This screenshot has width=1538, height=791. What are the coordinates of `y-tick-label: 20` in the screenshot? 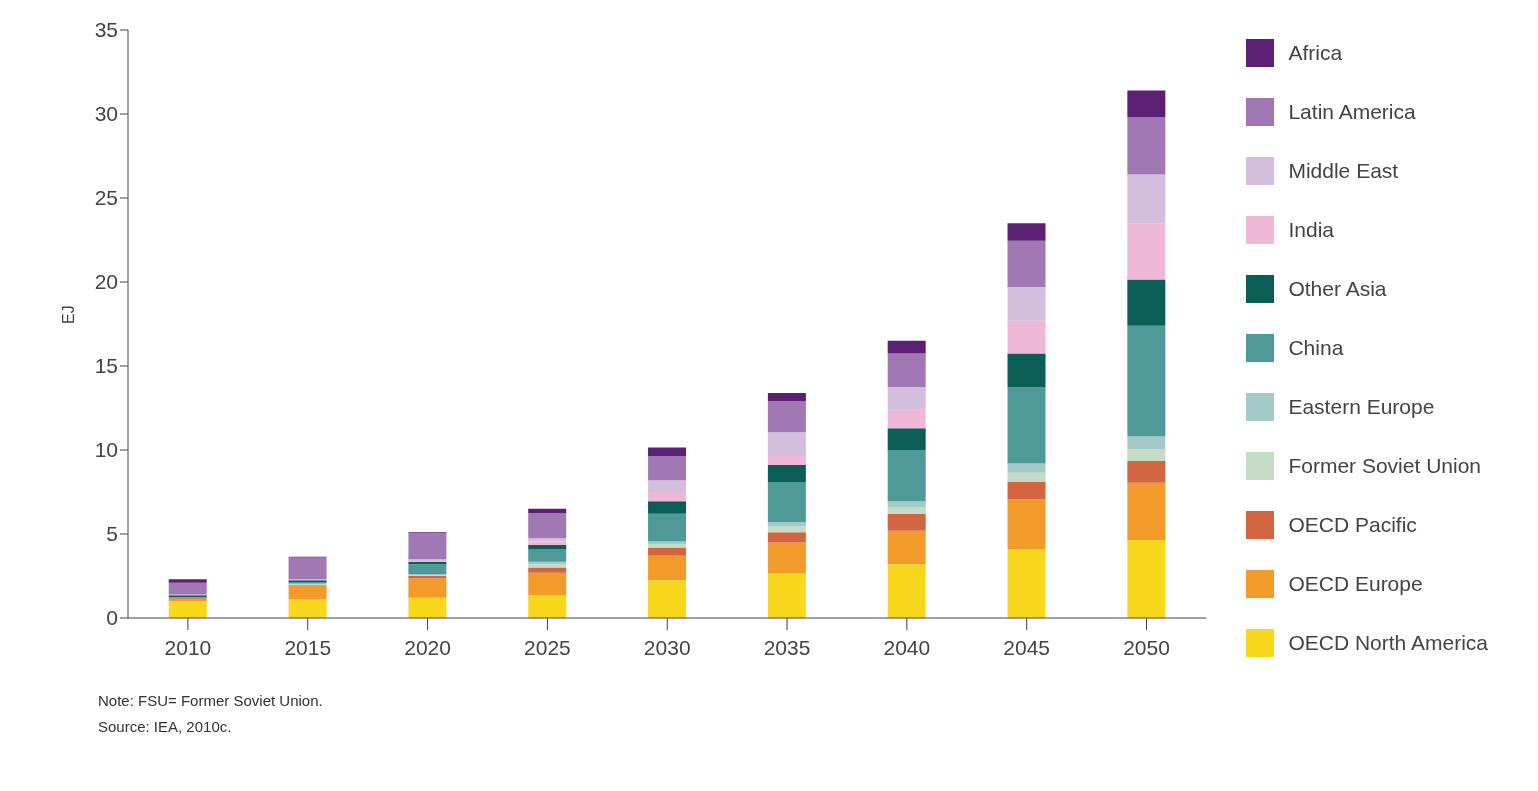 It's located at (106, 282).